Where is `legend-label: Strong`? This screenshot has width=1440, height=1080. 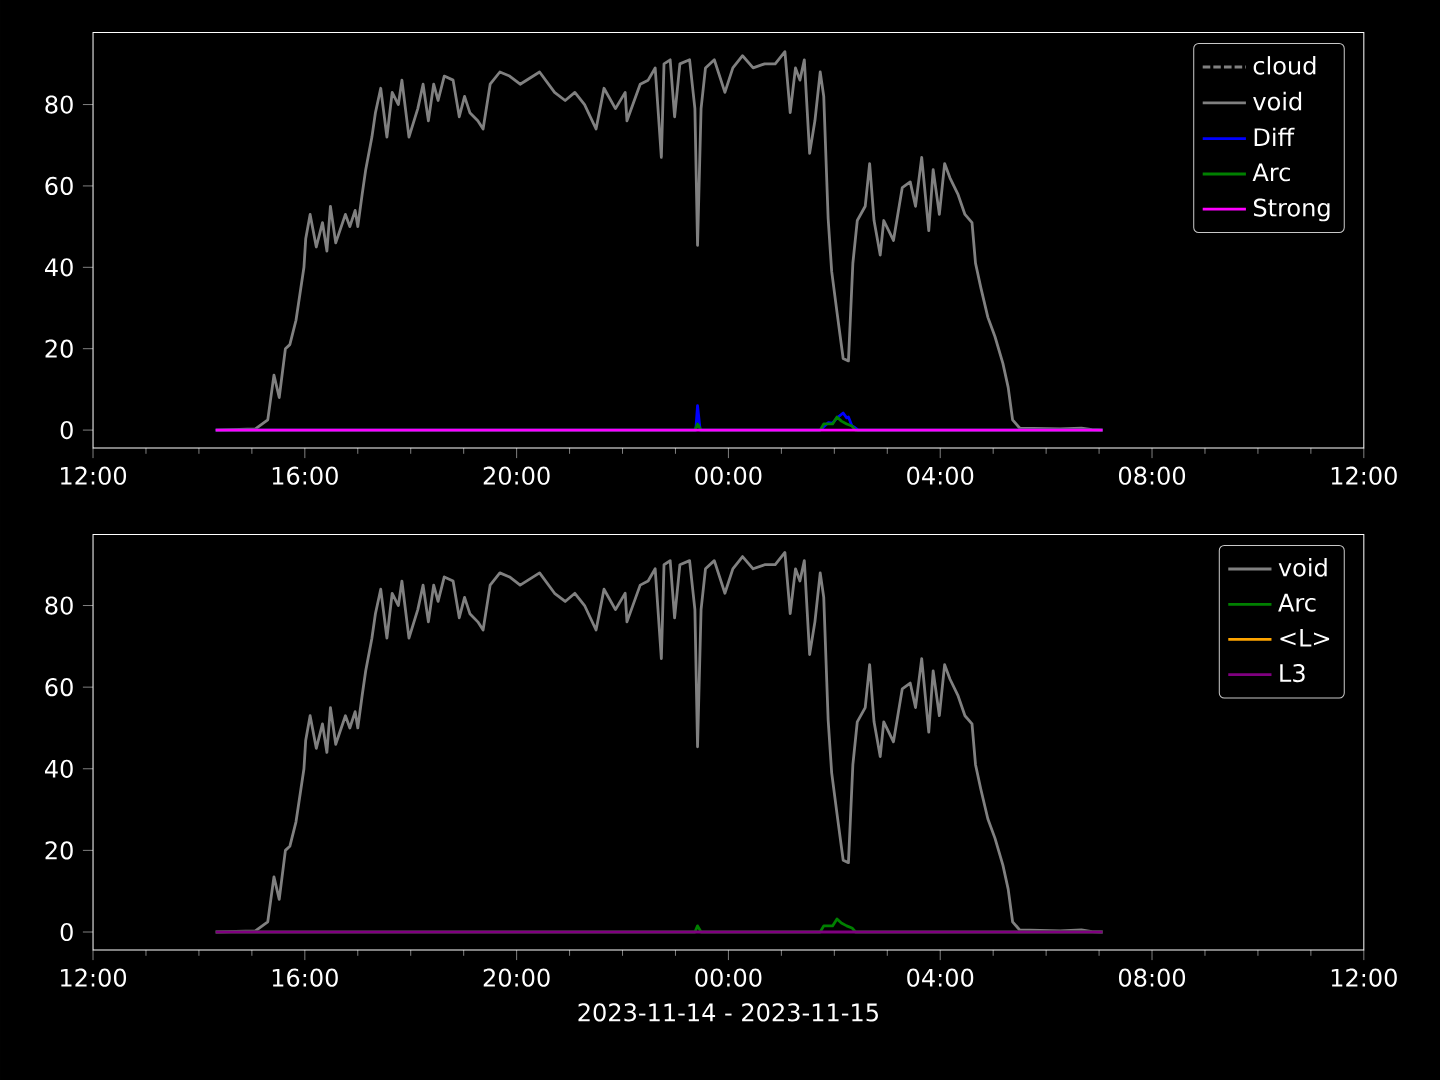 legend-label: Strong is located at coordinates (1291, 210).